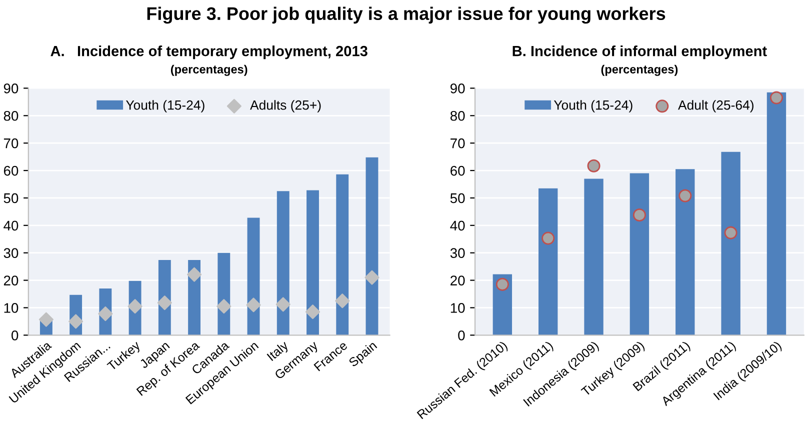 The height and width of the screenshot is (441, 812). Describe the element at coordinates (406, 15) in the screenshot. I see `caption: Figure 3. Poor job quality is a major issue for young workers` at that location.